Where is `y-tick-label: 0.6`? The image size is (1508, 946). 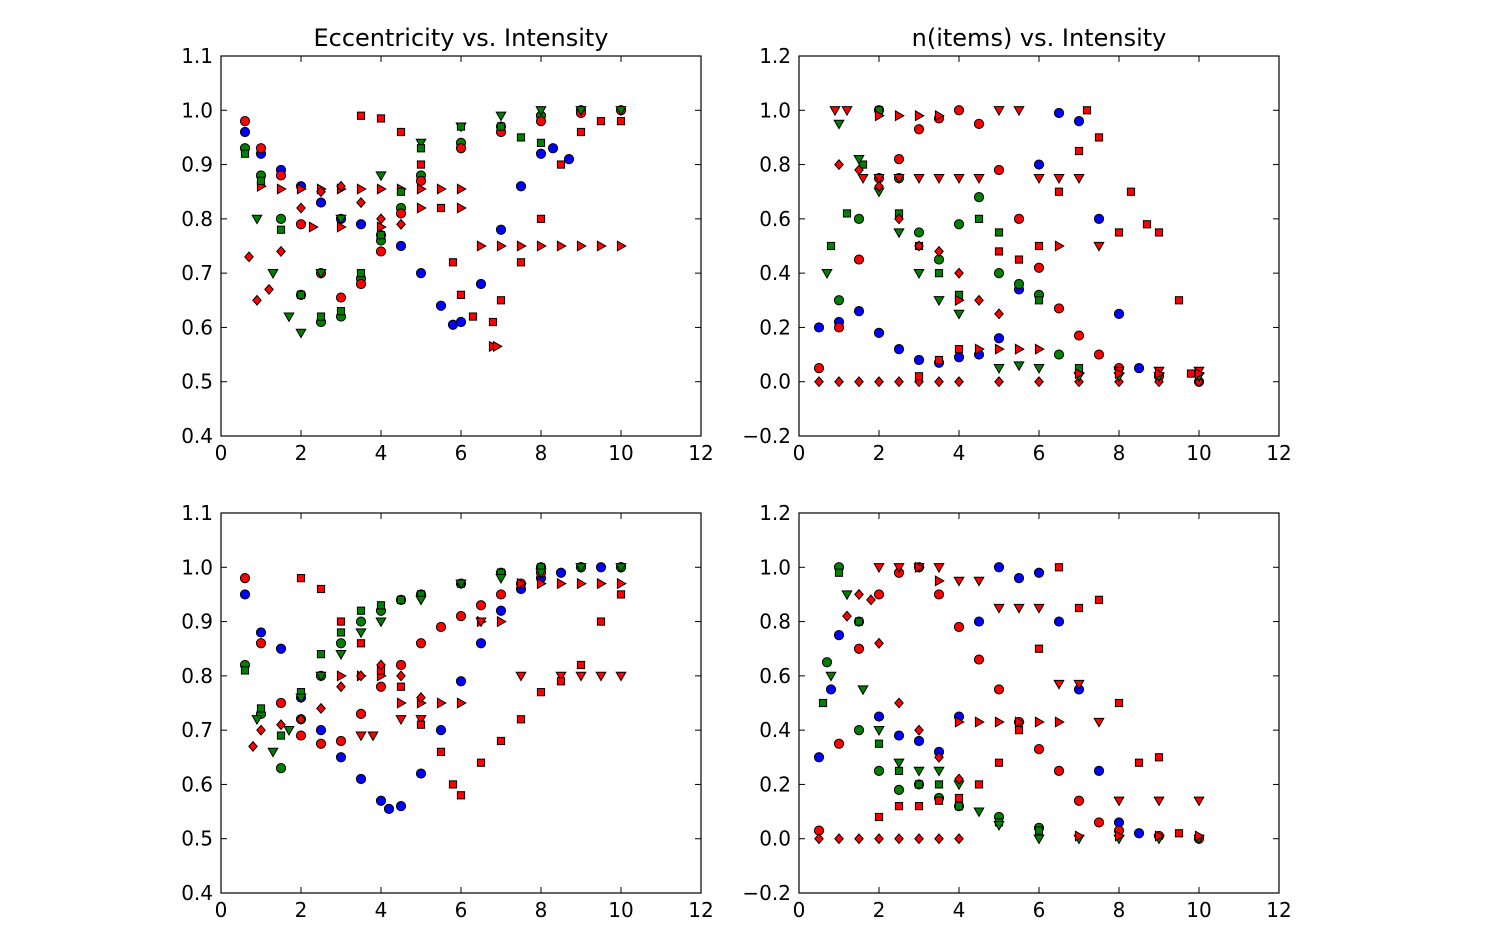
y-tick-label: 0.6 is located at coordinates (775, 676).